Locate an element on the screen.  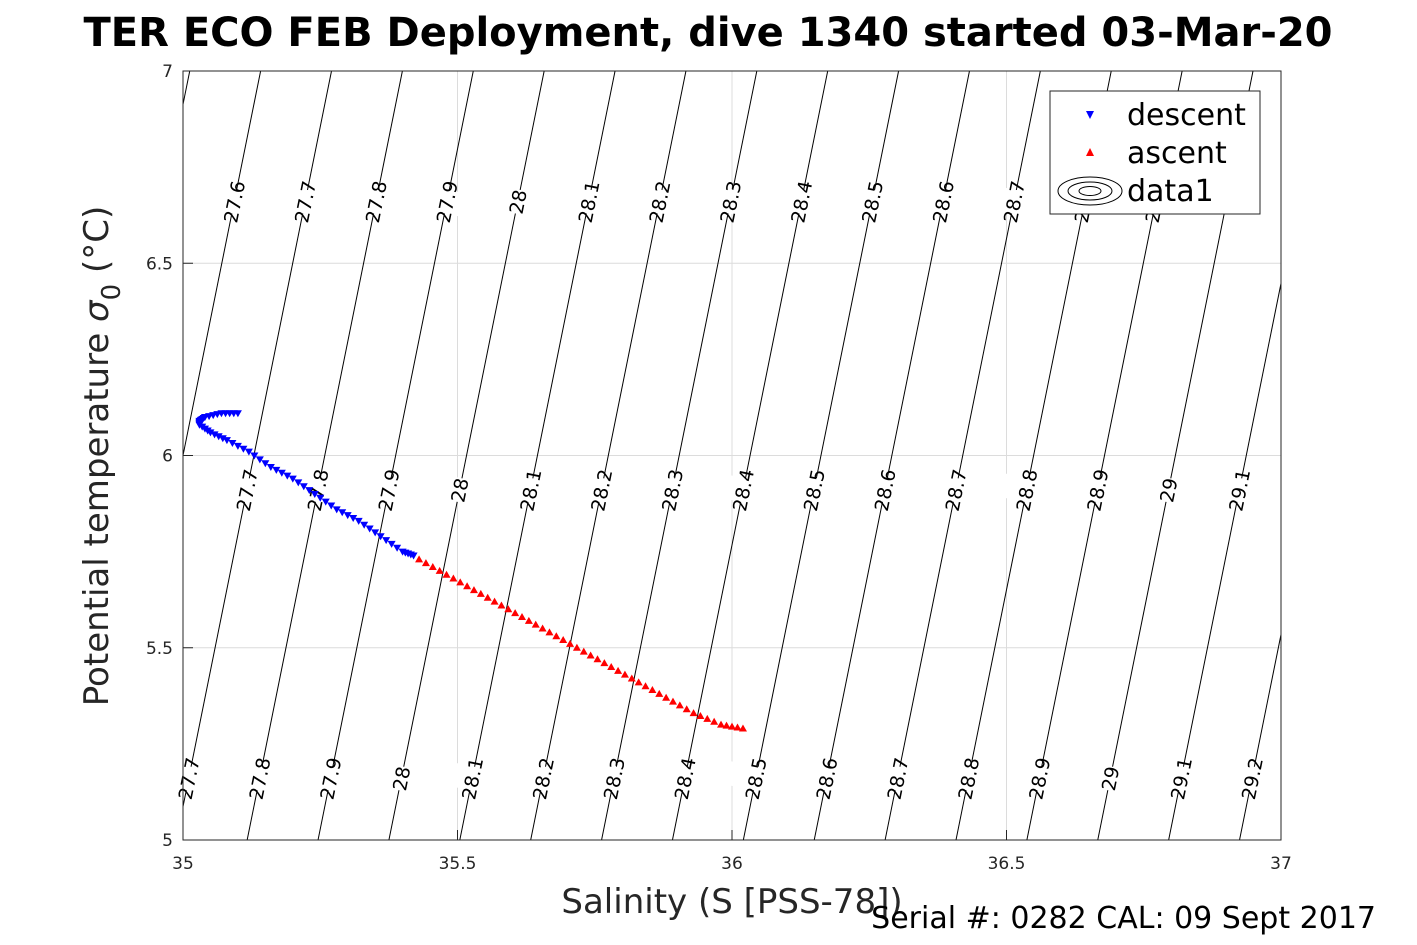
legend-marker-descent is located at coordinates (1090, 115).